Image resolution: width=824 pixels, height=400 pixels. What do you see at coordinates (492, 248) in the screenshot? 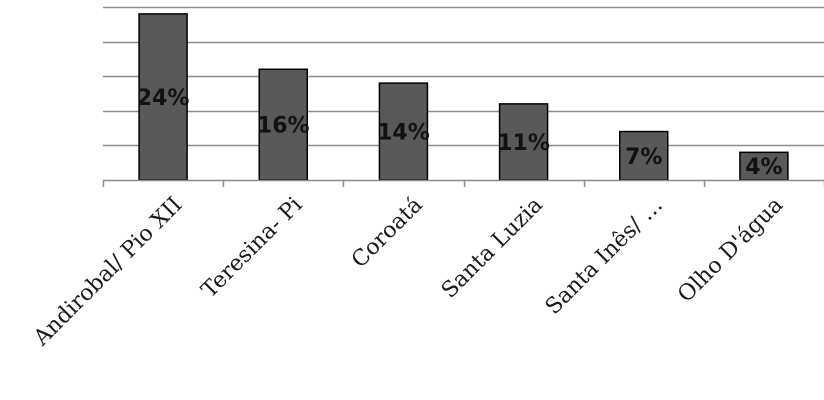
I see `category-label: Santa Luzia` at bounding box center [492, 248].